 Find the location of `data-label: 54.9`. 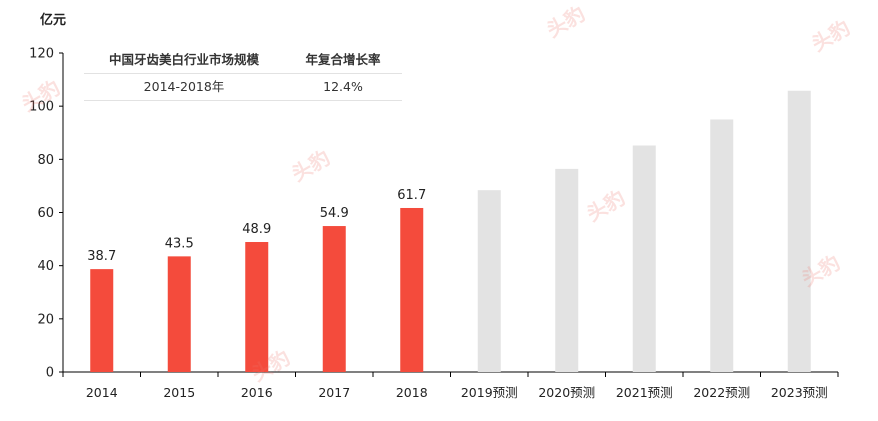

data-label: 54.9 is located at coordinates (334, 213).